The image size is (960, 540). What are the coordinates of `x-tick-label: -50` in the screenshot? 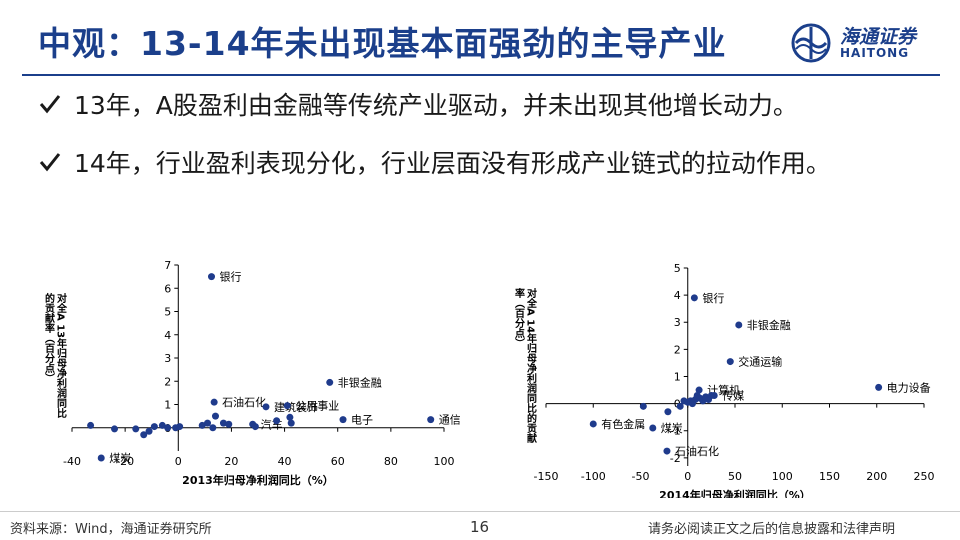 It's located at (641, 476).